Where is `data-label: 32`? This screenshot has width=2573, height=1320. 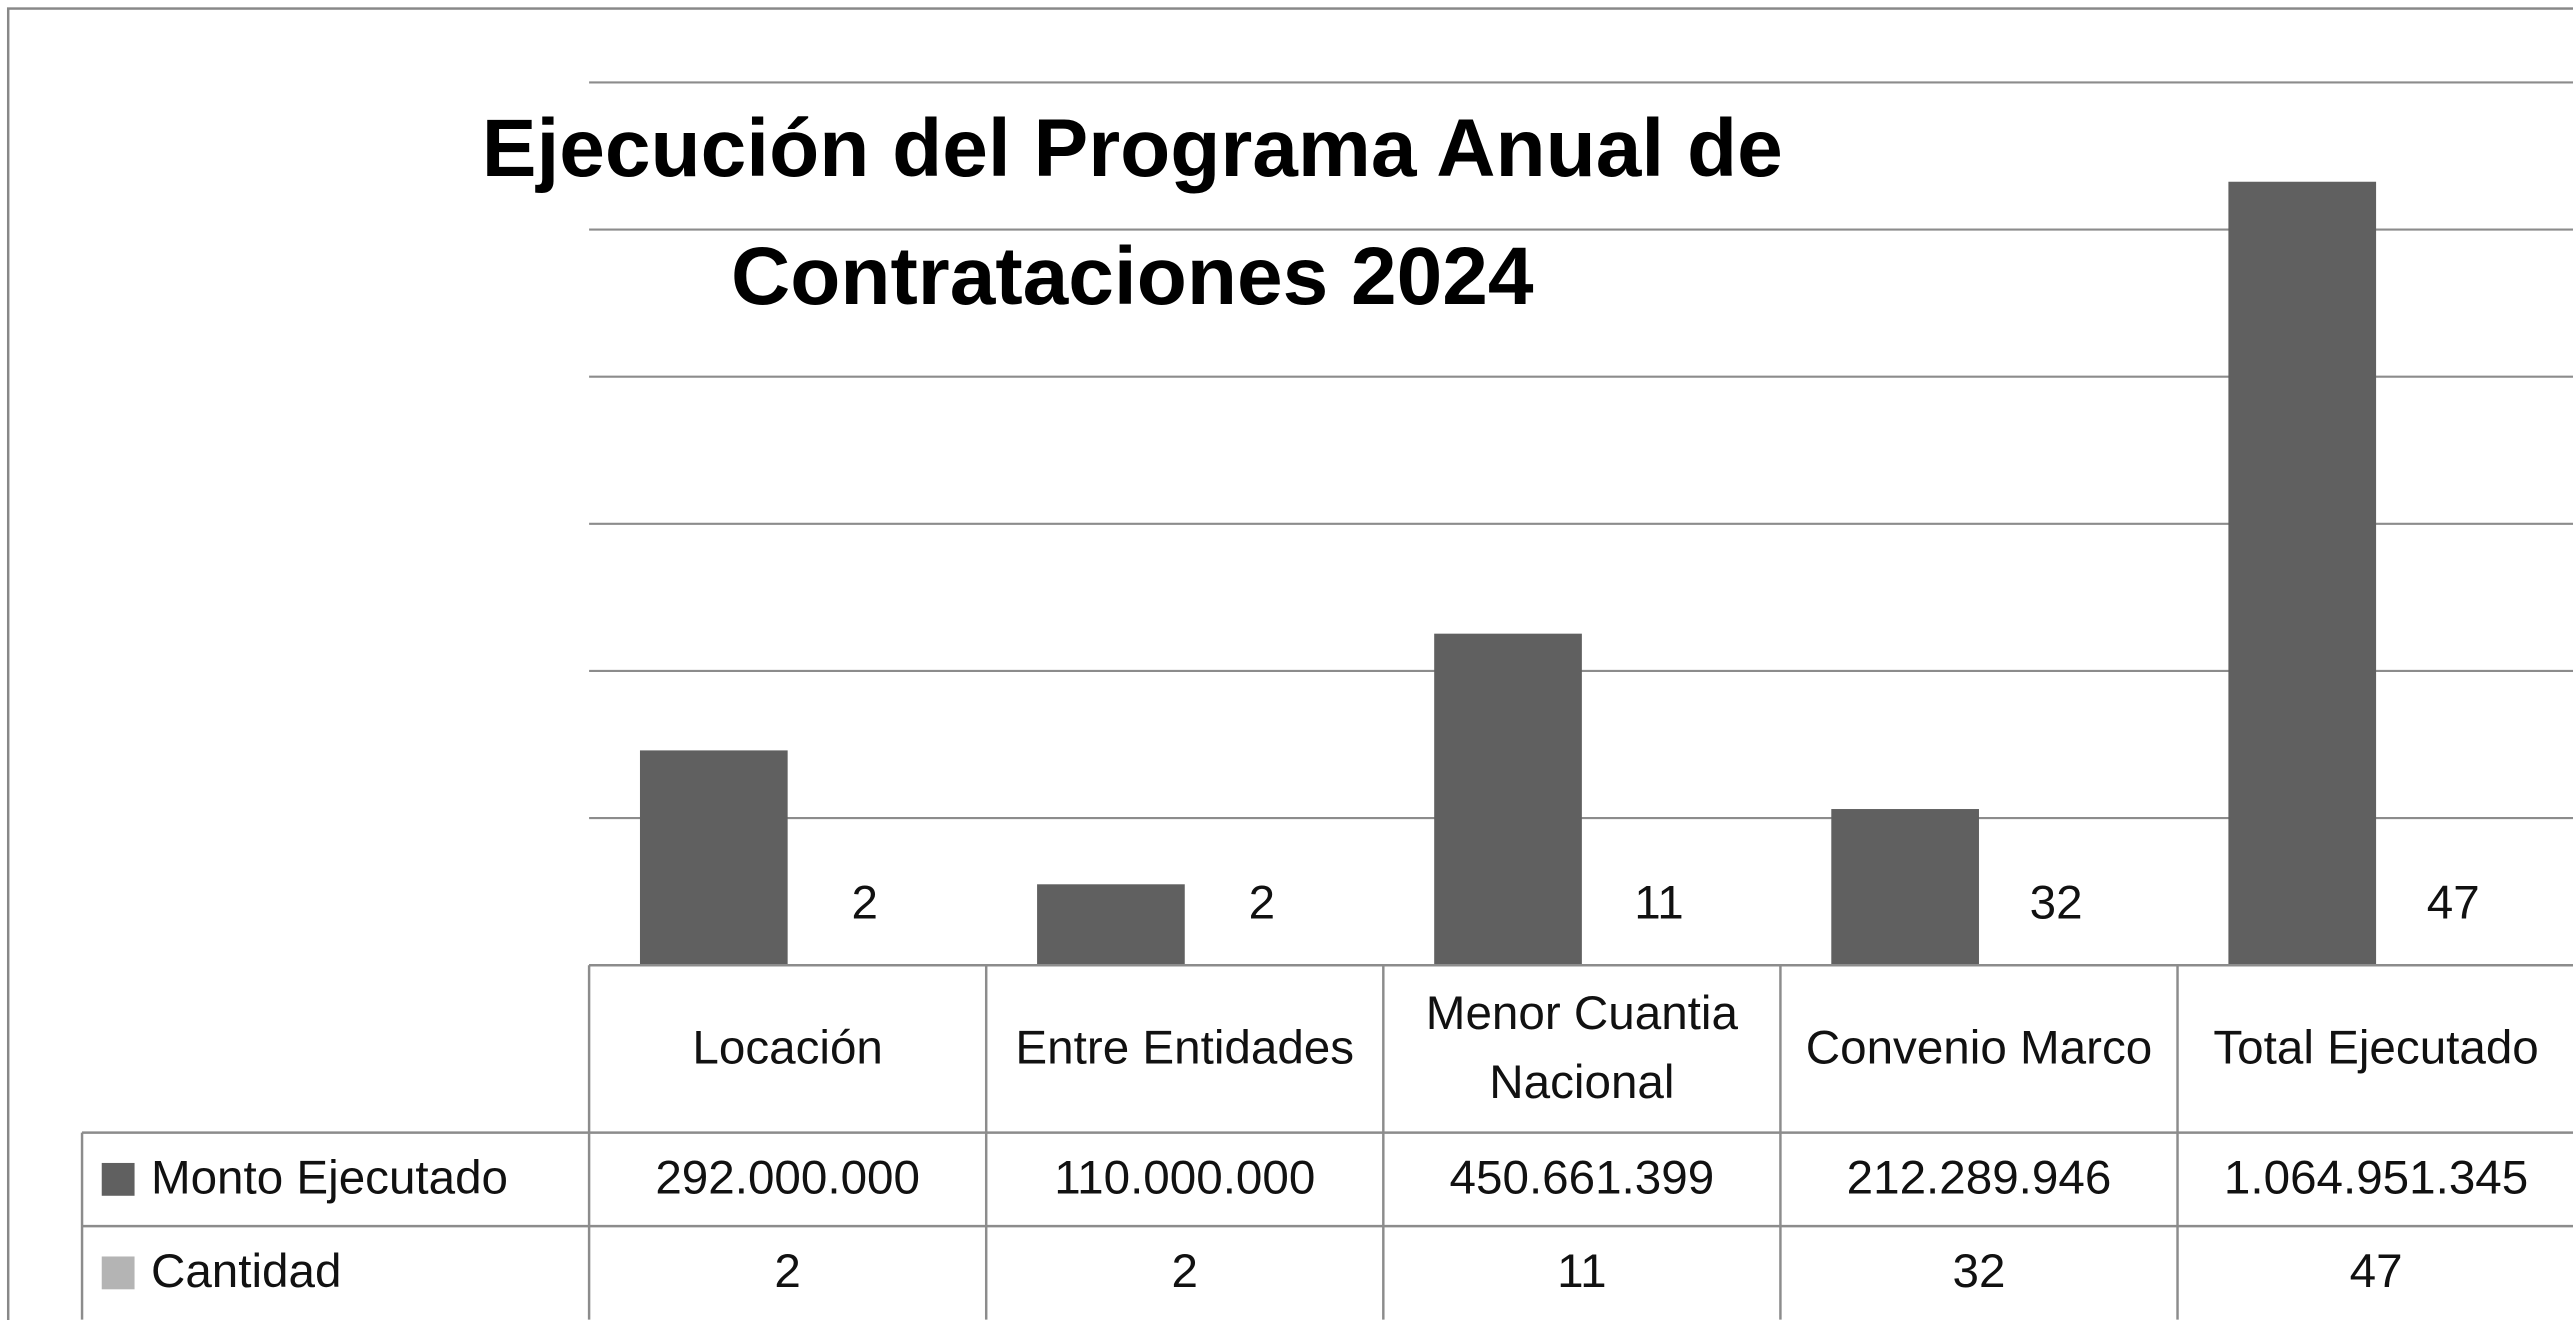
data-label: 32 is located at coordinates (2056, 903).